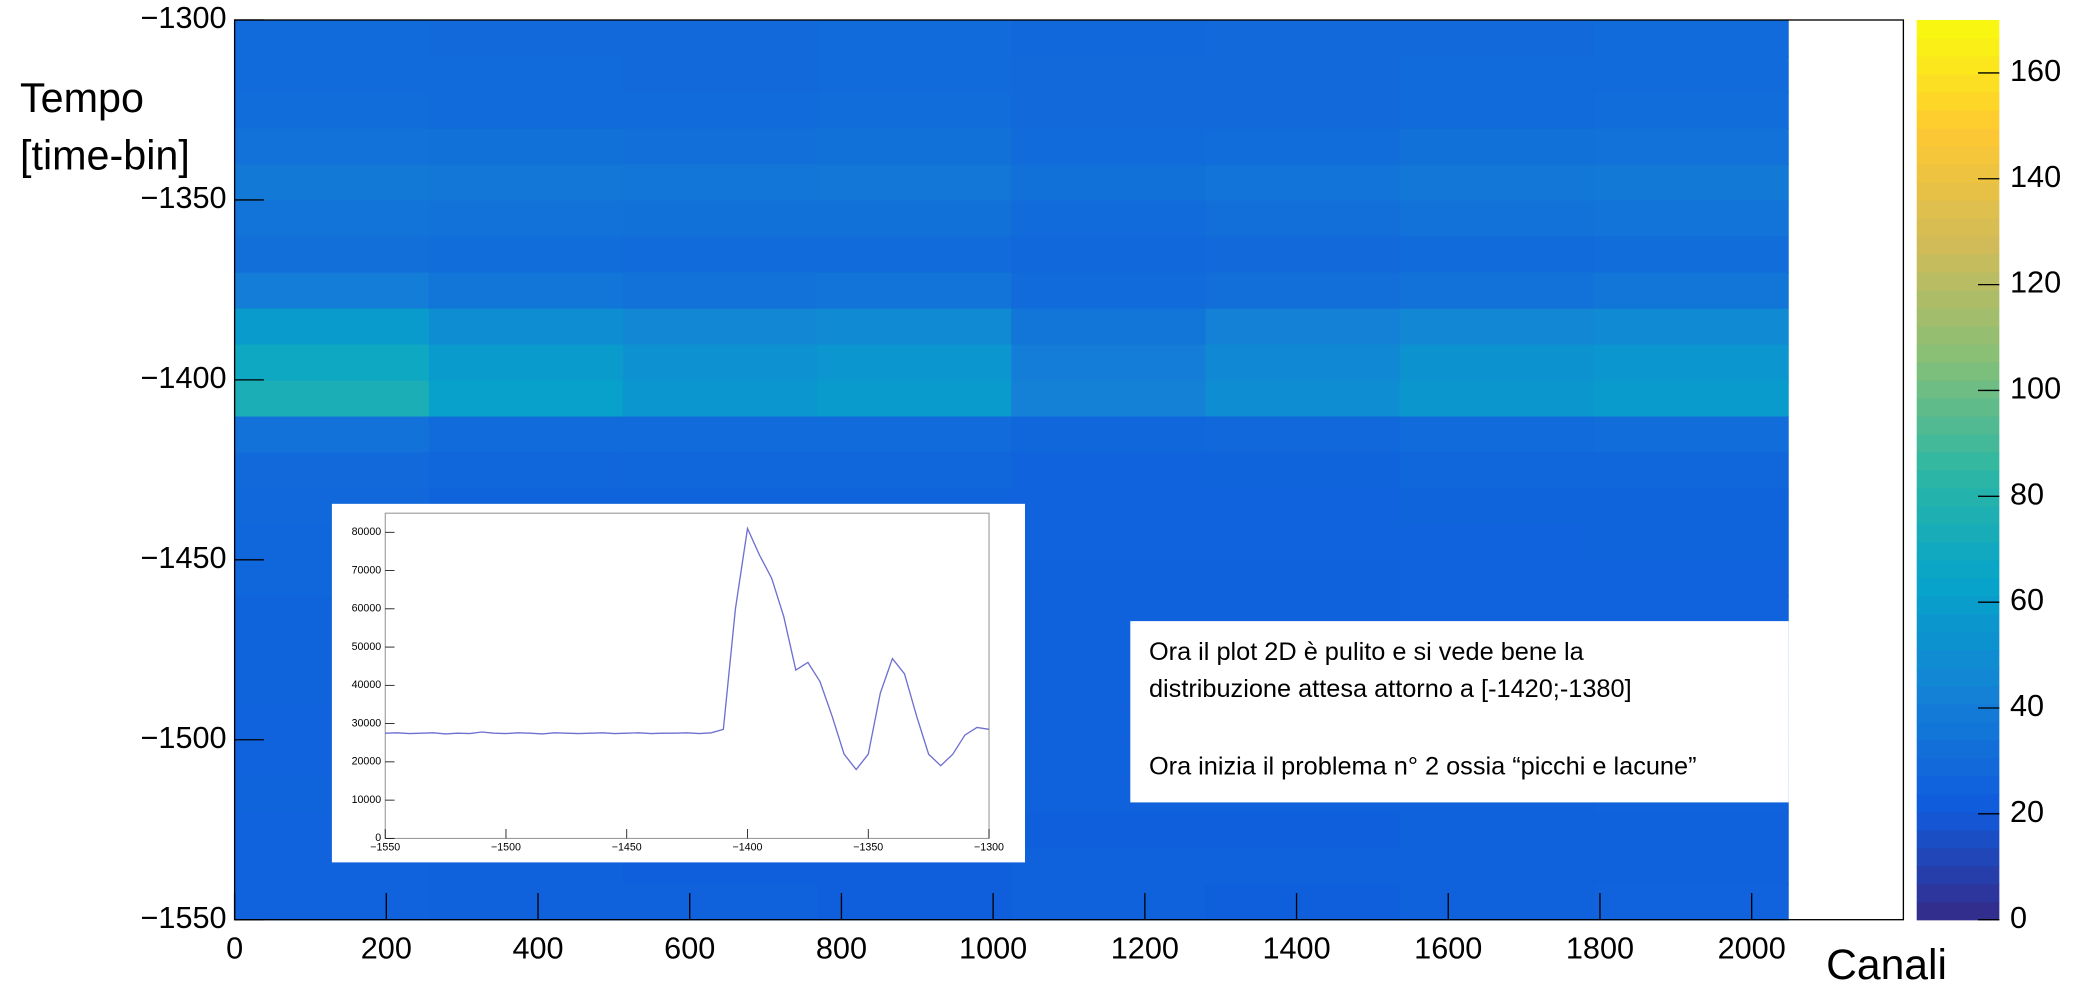 The width and height of the screenshot is (2090, 989). I want to click on x-tick-label: 1000, so click(993, 948).